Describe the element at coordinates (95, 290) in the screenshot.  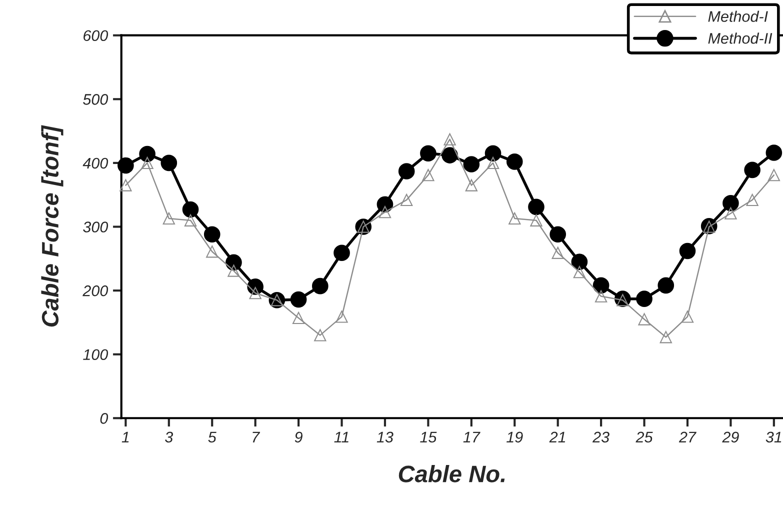
I see `y-tick-label: 200` at that location.